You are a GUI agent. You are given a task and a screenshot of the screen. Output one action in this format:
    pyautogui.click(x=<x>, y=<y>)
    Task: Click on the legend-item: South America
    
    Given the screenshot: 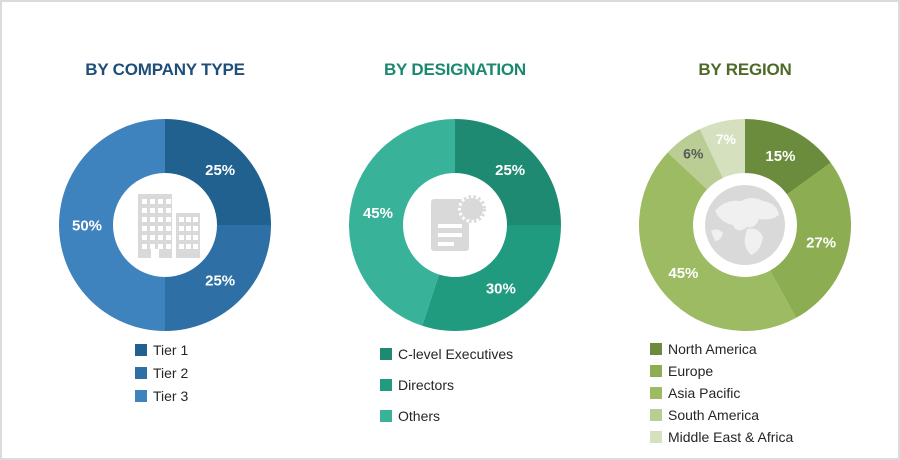 What is the action you would take?
    pyautogui.click(x=721, y=415)
    